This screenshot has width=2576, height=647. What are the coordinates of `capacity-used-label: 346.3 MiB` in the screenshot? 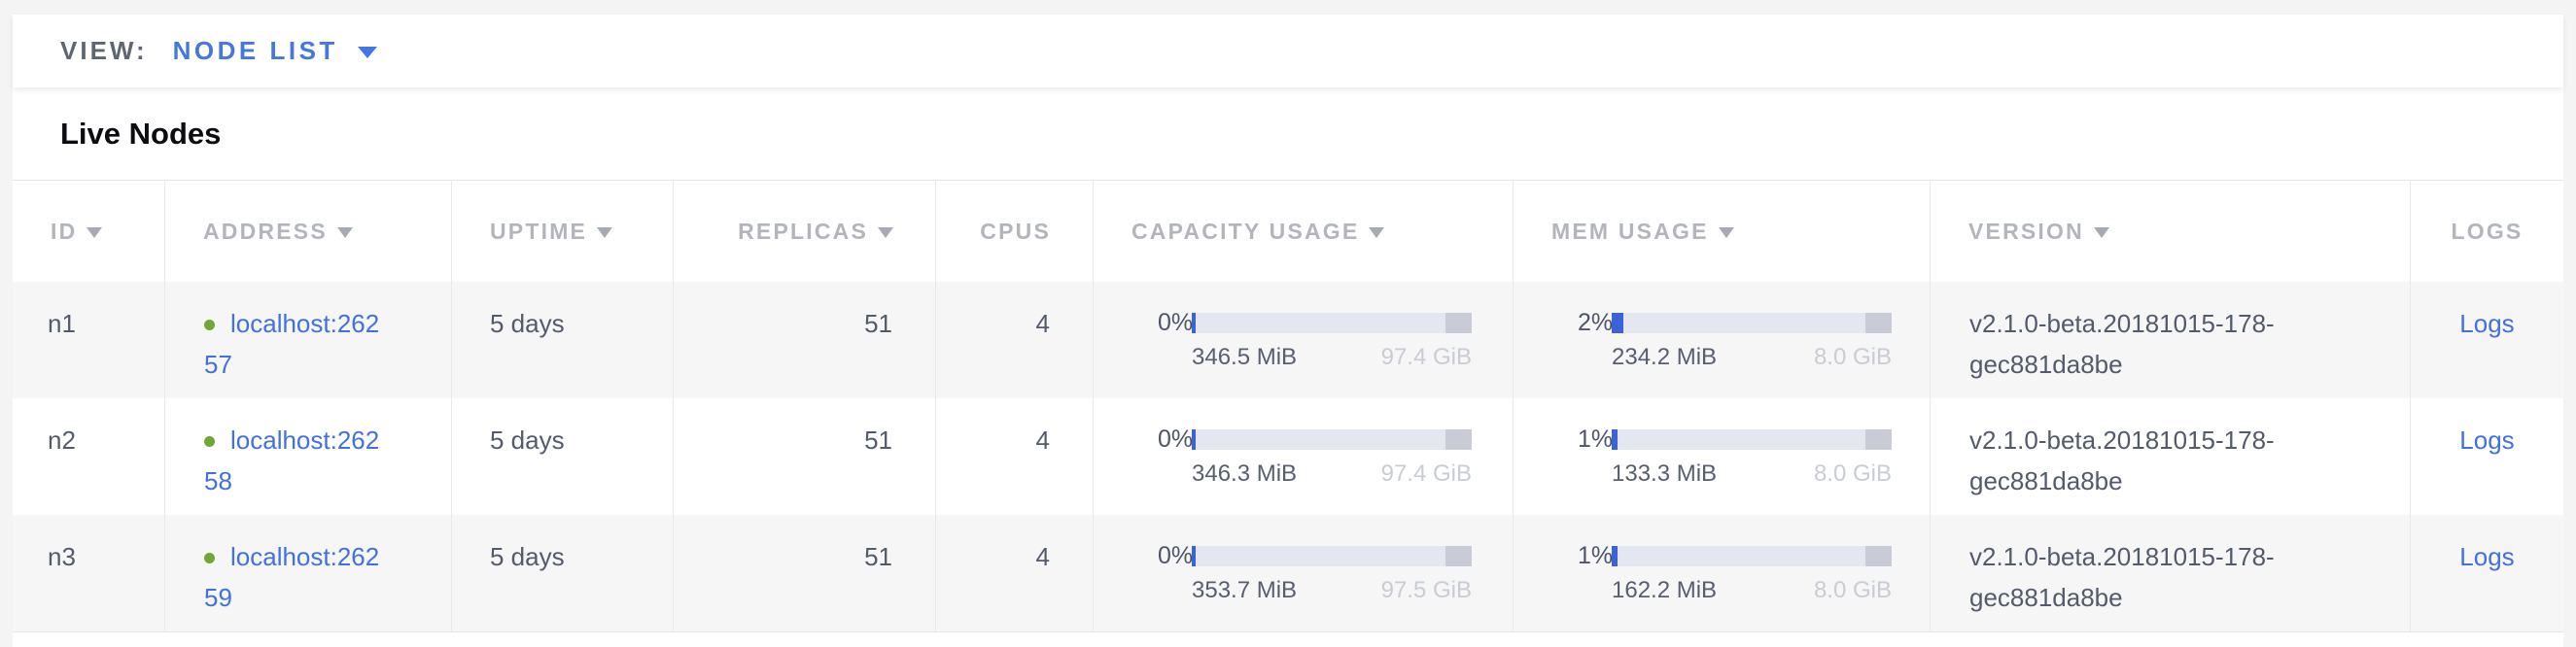 It's located at (1245, 473).